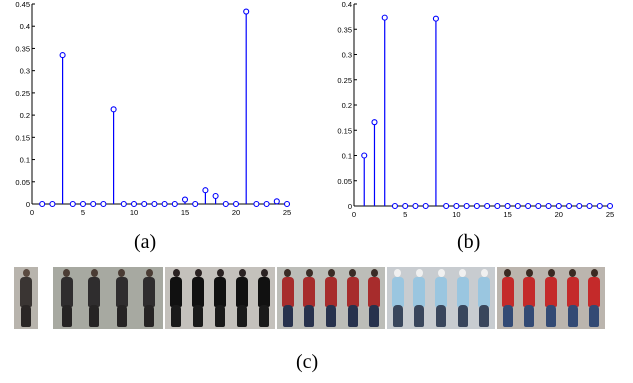  What do you see at coordinates (354, 214) in the screenshot?
I see `x-tick-label: 0` at bounding box center [354, 214].